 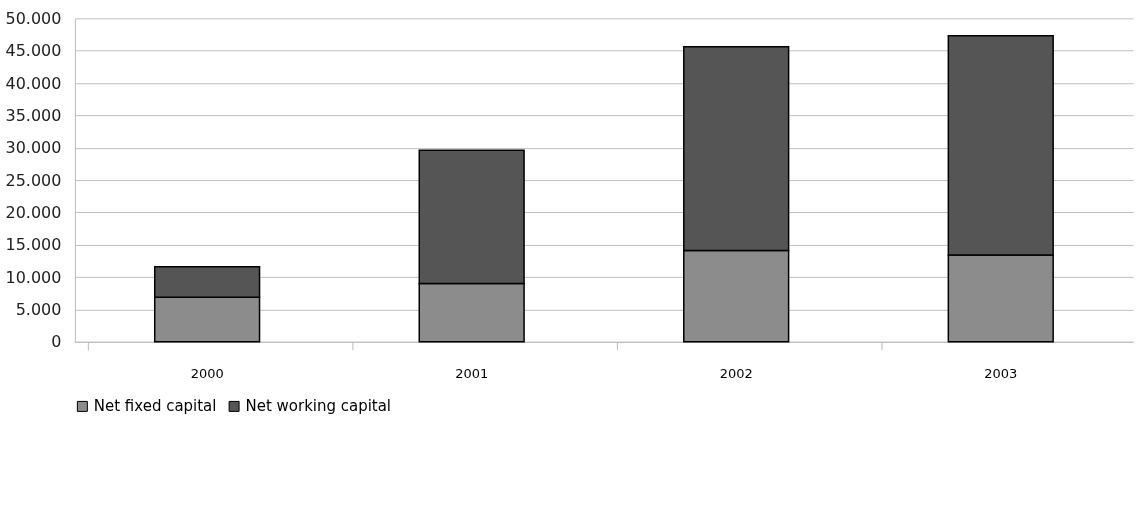 What do you see at coordinates (33, 18) in the screenshot?
I see `y-tick-label: 50.000` at bounding box center [33, 18].